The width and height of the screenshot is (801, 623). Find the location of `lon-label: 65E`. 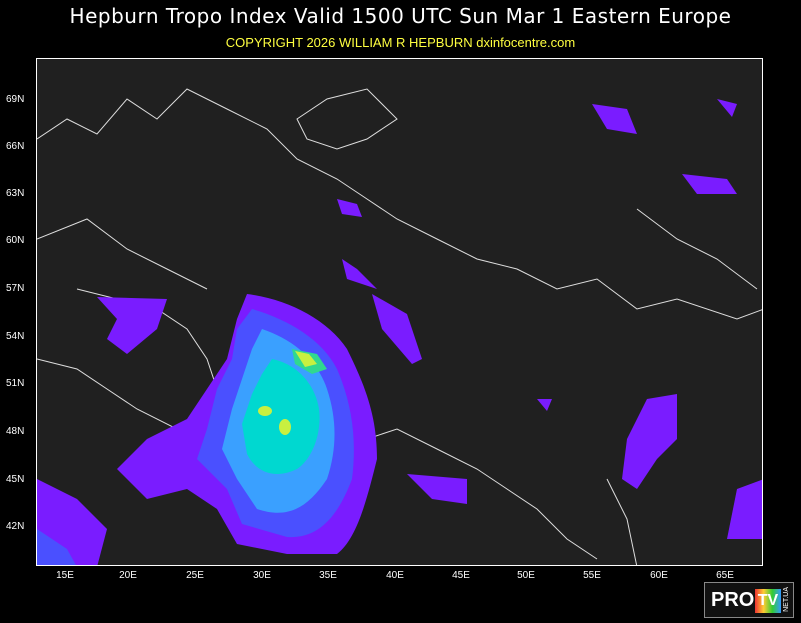

lon-label: 65E is located at coordinates (725, 575).